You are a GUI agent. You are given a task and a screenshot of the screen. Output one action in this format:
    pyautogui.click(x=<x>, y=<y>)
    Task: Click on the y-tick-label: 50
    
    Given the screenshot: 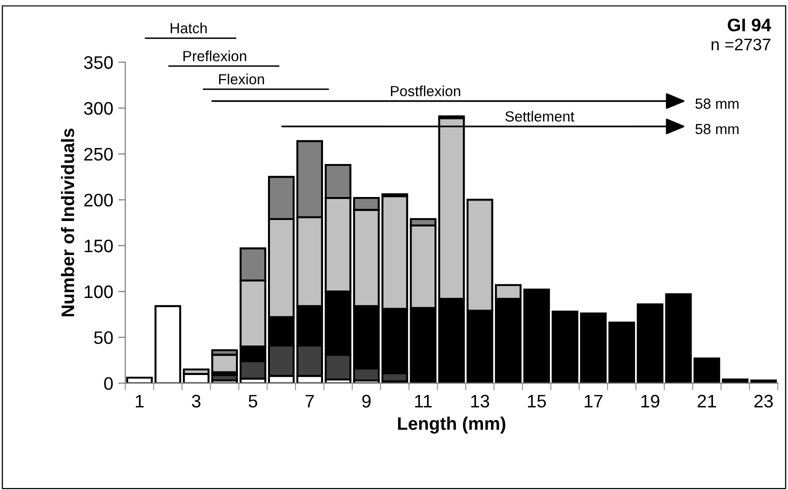 What is the action you would take?
    pyautogui.click(x=103, y=337)
    